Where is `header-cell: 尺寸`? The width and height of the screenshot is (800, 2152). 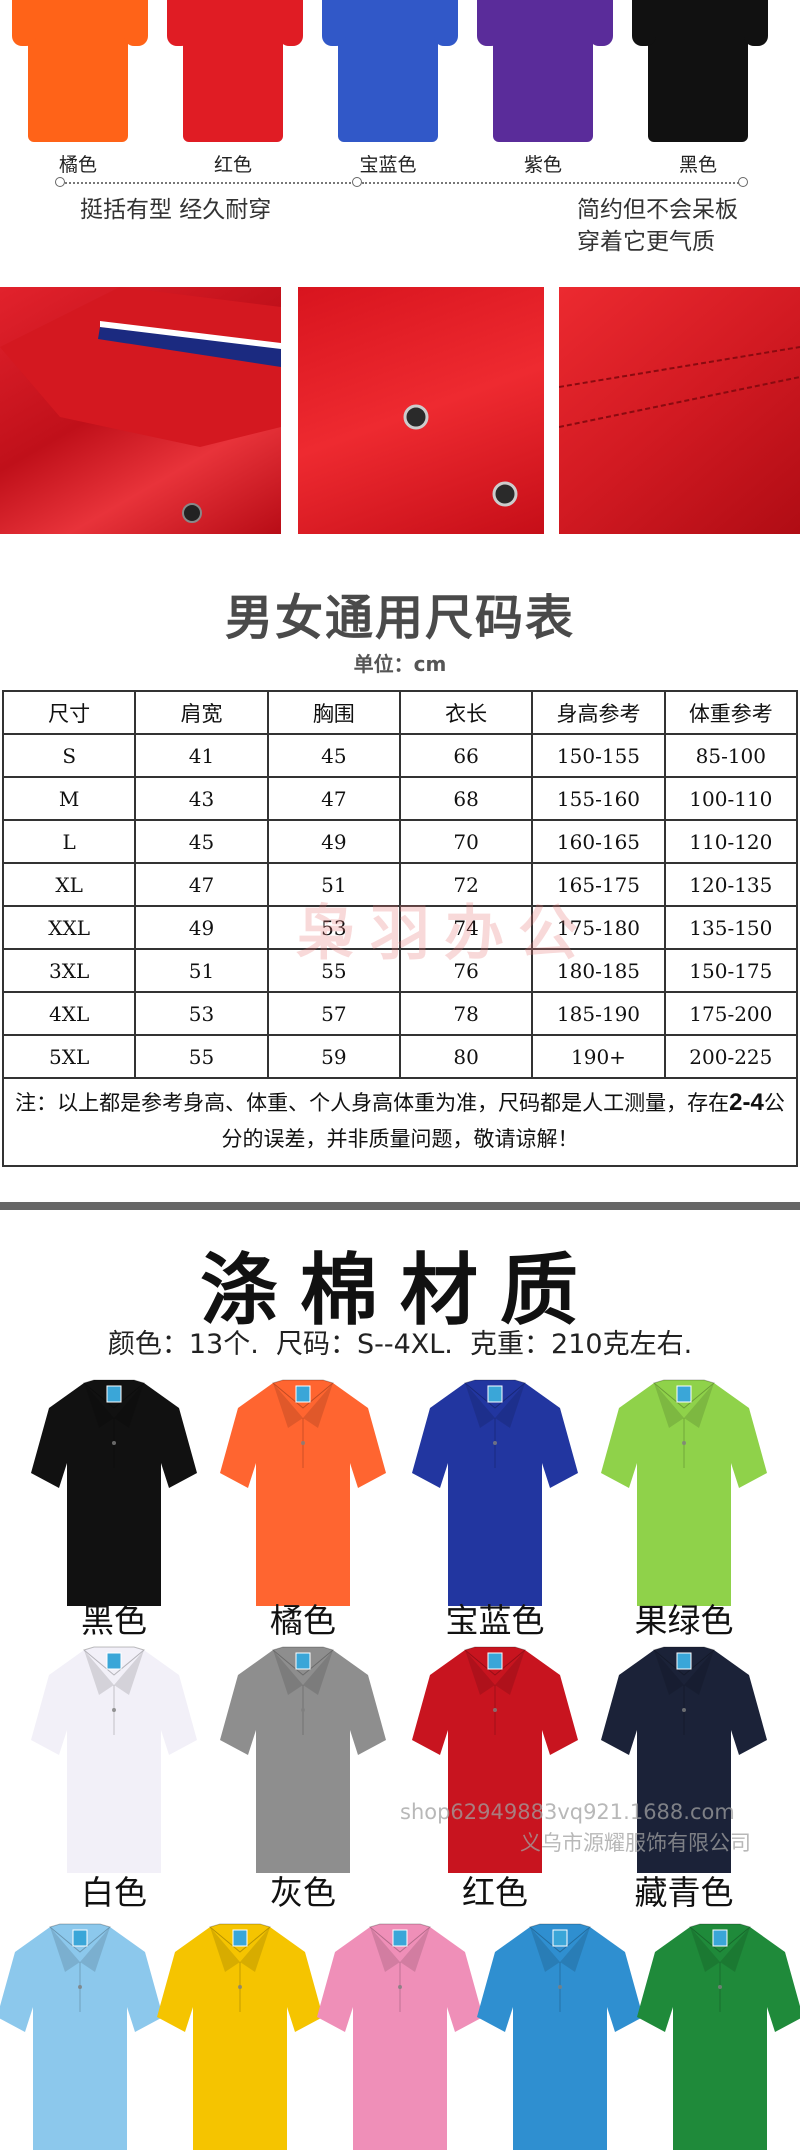 header-cell: 尺寸 is located at coordinates (69, 712).